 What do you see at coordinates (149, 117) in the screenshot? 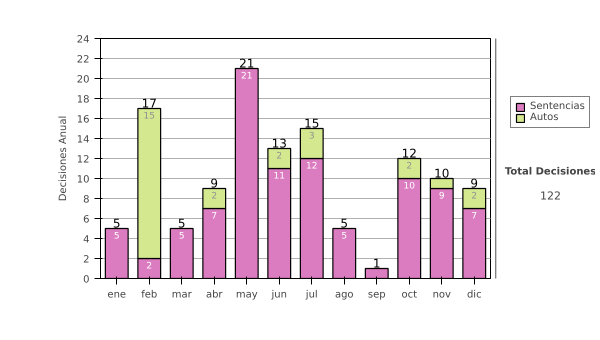
I see `data-label: 15` at bounding box center [149, 117].